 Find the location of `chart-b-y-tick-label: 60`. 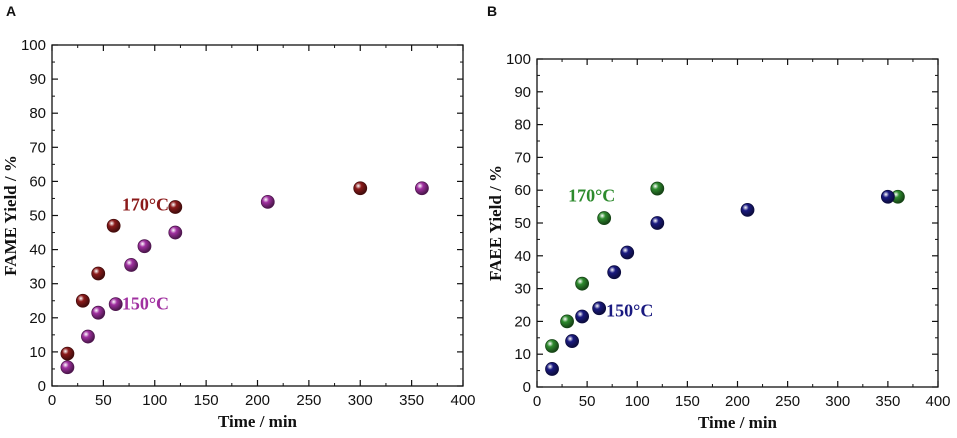

chart-b-y-tick-label: 60 is located at coordinates (522, 190).